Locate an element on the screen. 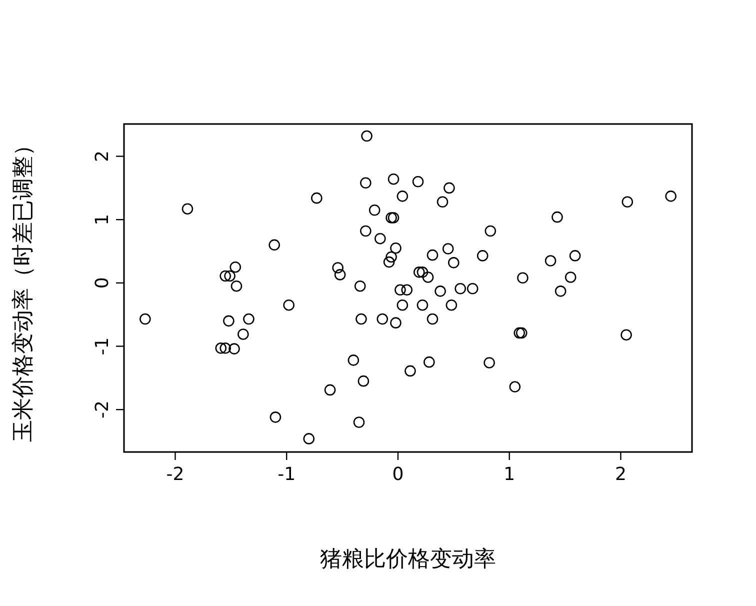 The image size is (756, 606). x-tick-label: -1 is located at coordinates (287, 474).